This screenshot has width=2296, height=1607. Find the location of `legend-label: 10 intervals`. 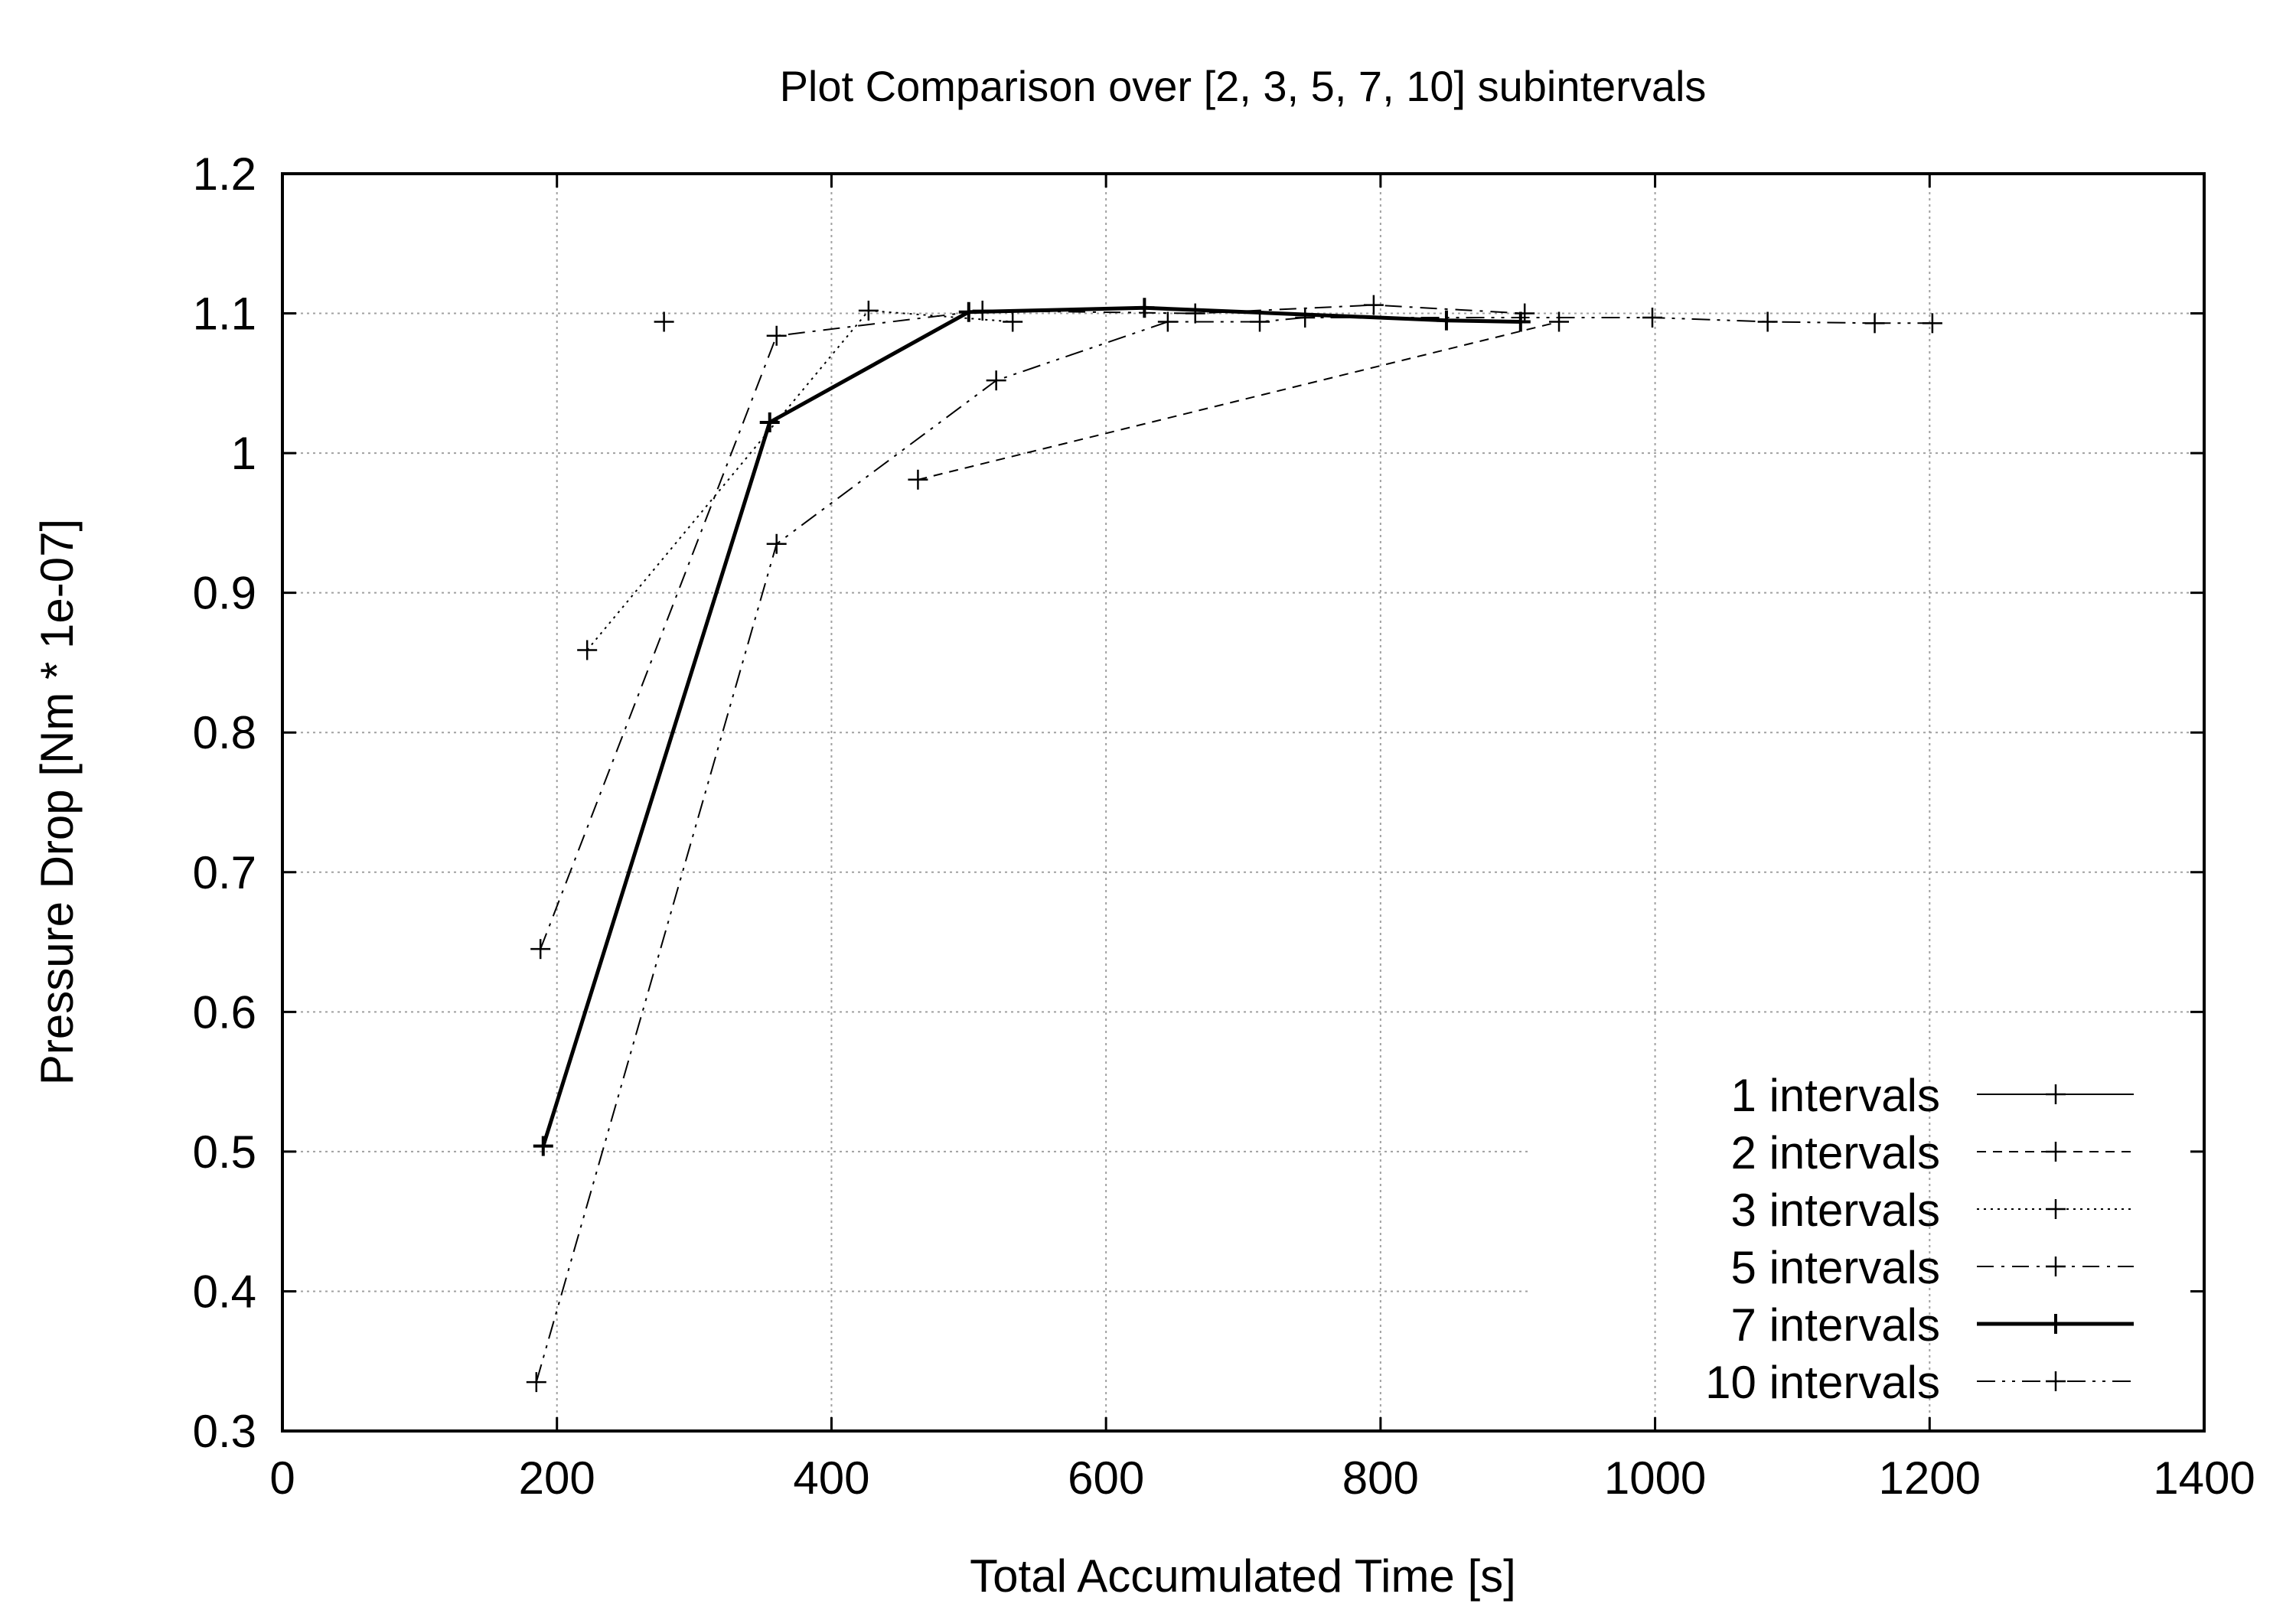

legend-label: 10 intervals is located at coordinates (1822, 1382).